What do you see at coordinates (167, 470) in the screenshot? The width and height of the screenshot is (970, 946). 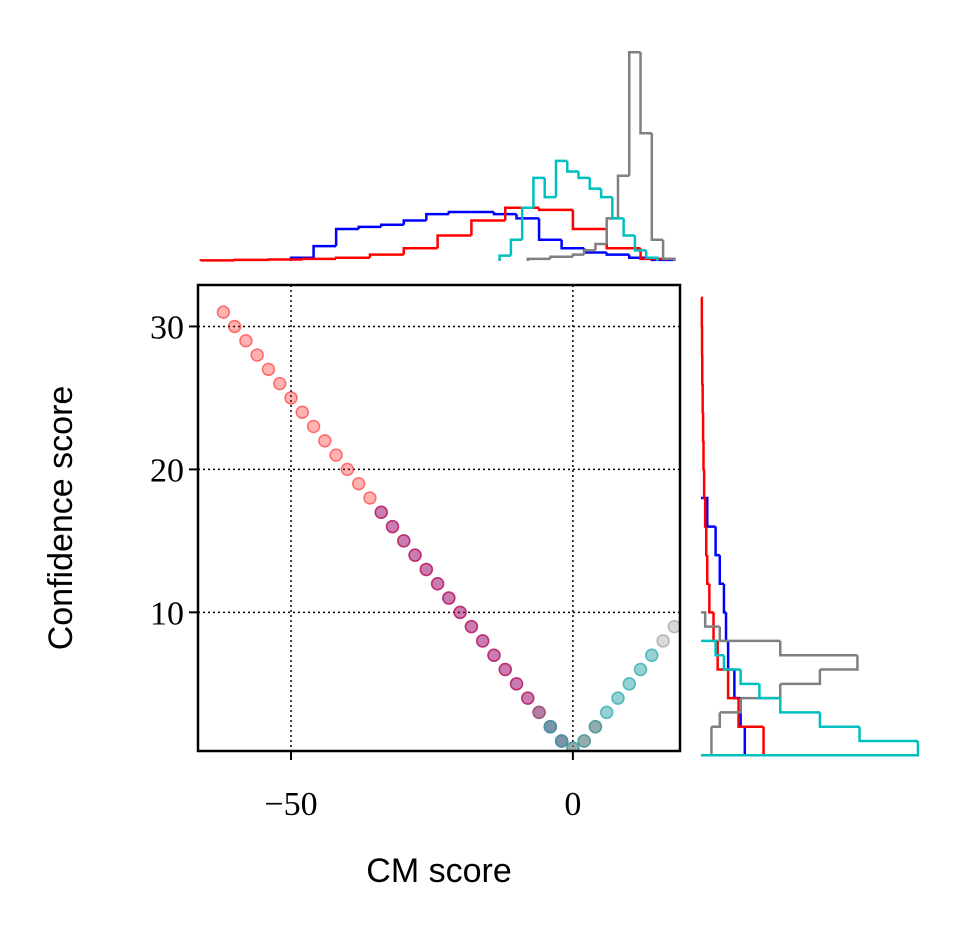 I see `y-tick-label: 20` at bounding box center [167, 470].